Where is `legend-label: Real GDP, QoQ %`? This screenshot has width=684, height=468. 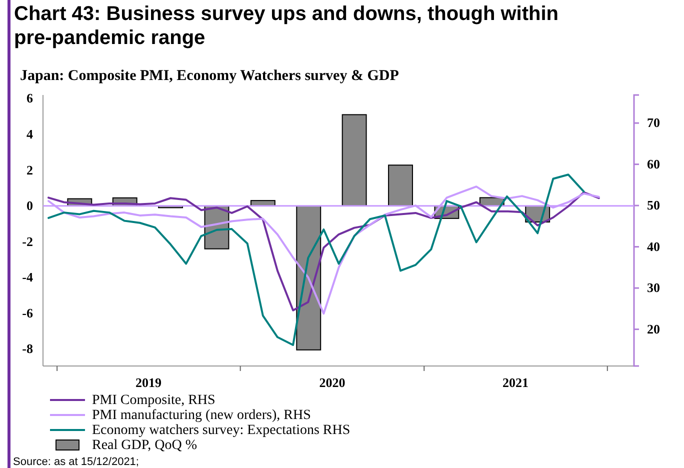
legend-label: Real GDP, QoQ % is located at coordinates (145, 445).